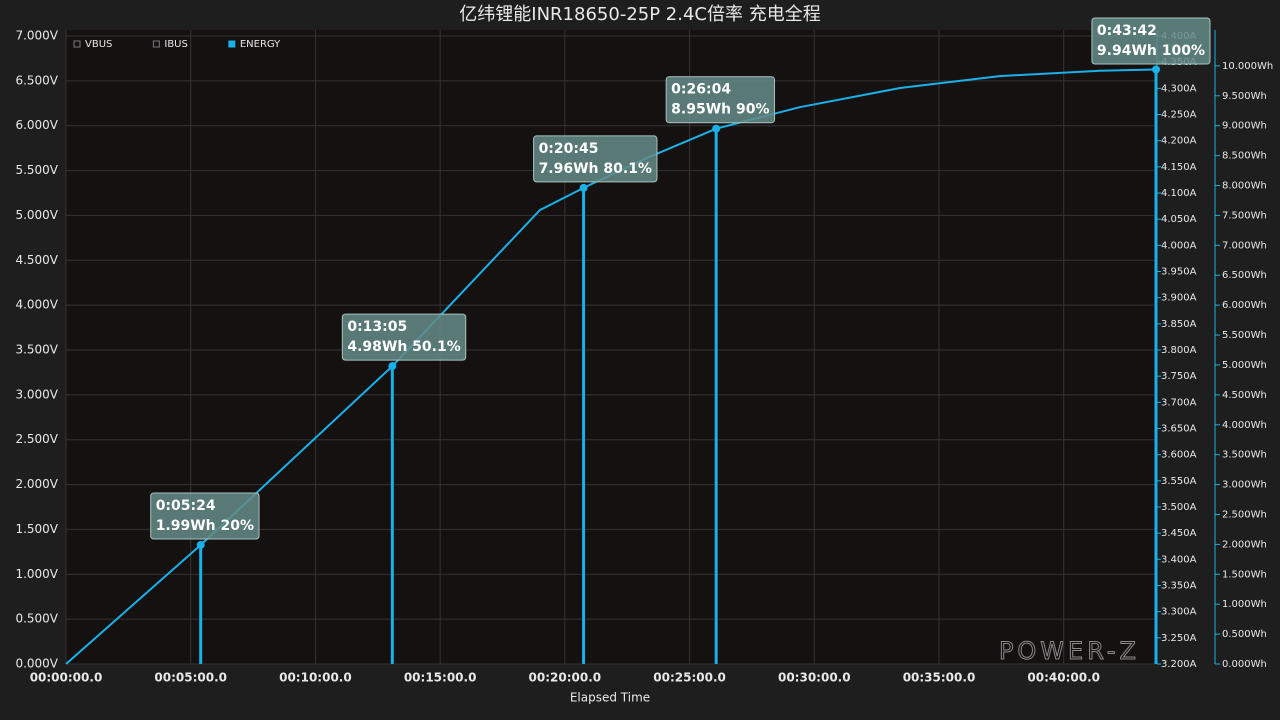  Describe the element at coordinates (36, 529) in the screenshot. I see `y-tick-label: 1.500V` at that location.